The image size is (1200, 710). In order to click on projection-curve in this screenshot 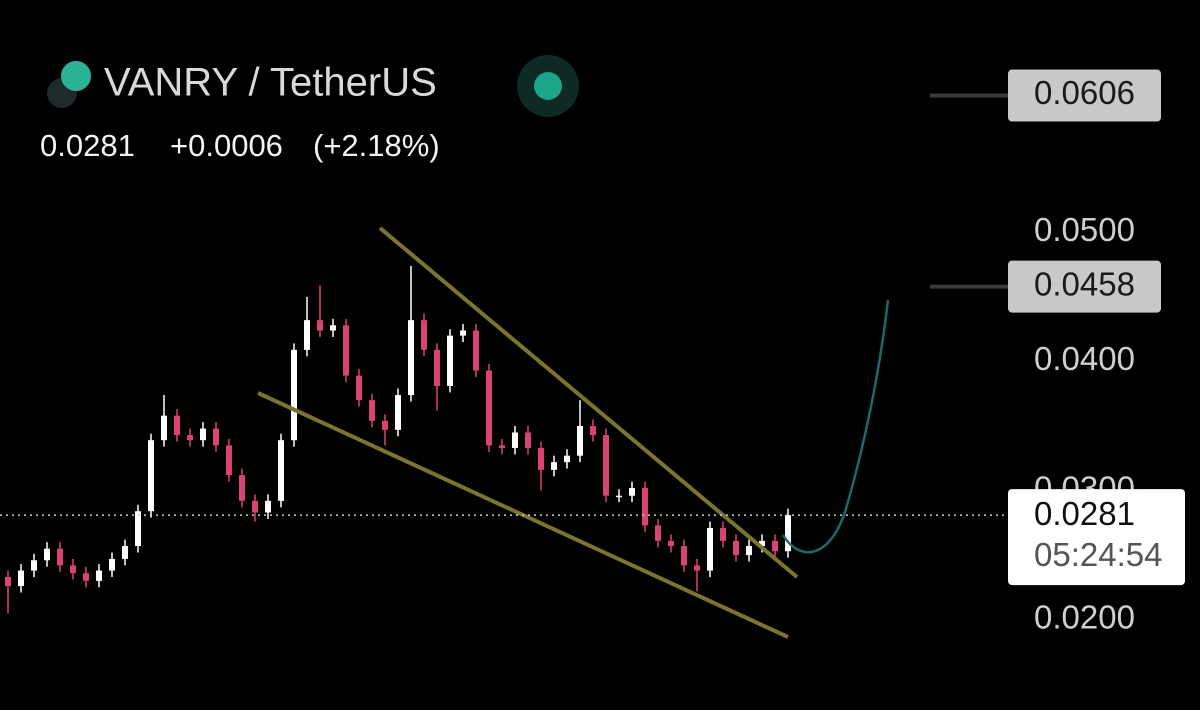, I will do `click(835, 426)`.